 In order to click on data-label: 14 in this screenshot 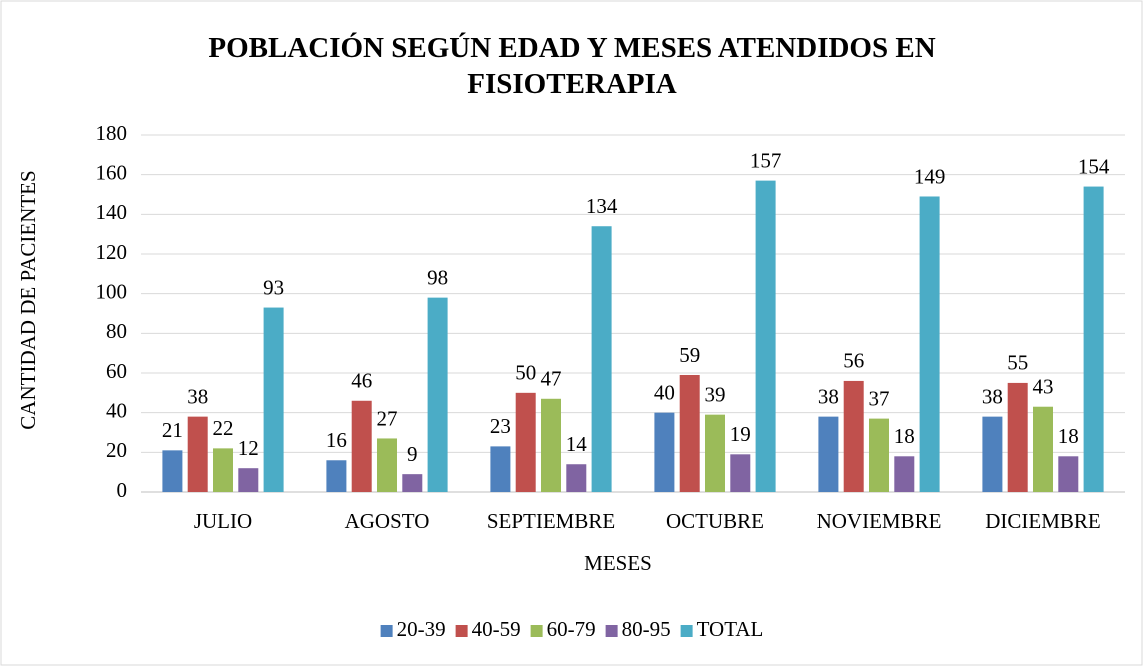, I will do `click(577, 444)`.